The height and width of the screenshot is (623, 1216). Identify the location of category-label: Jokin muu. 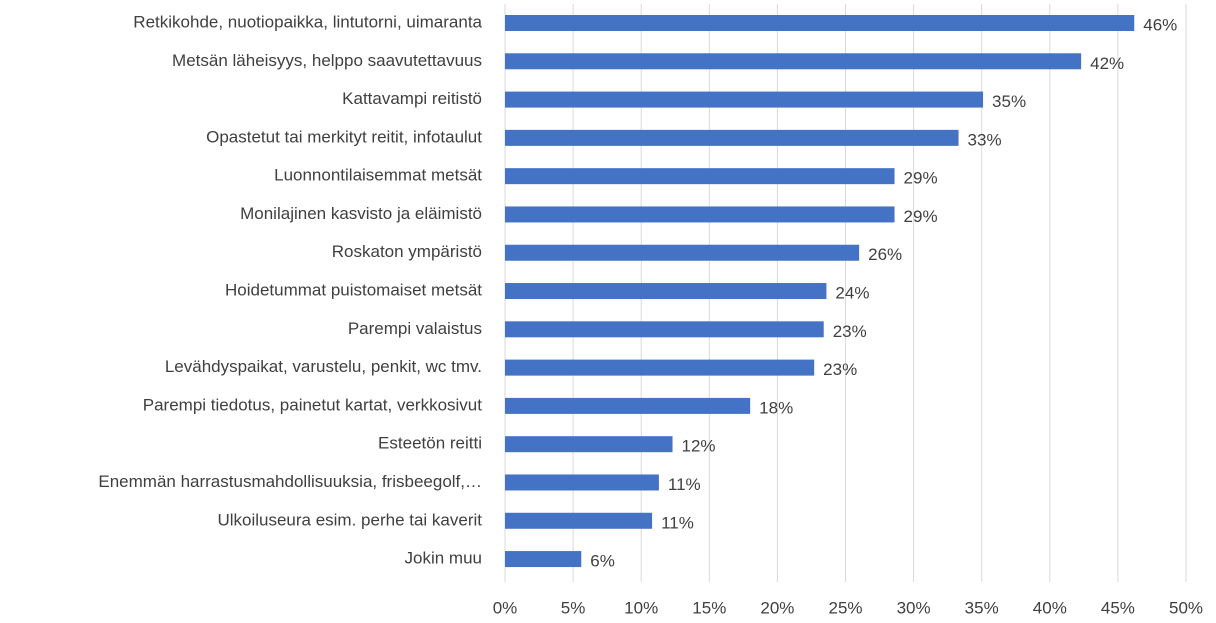
(443, 558).